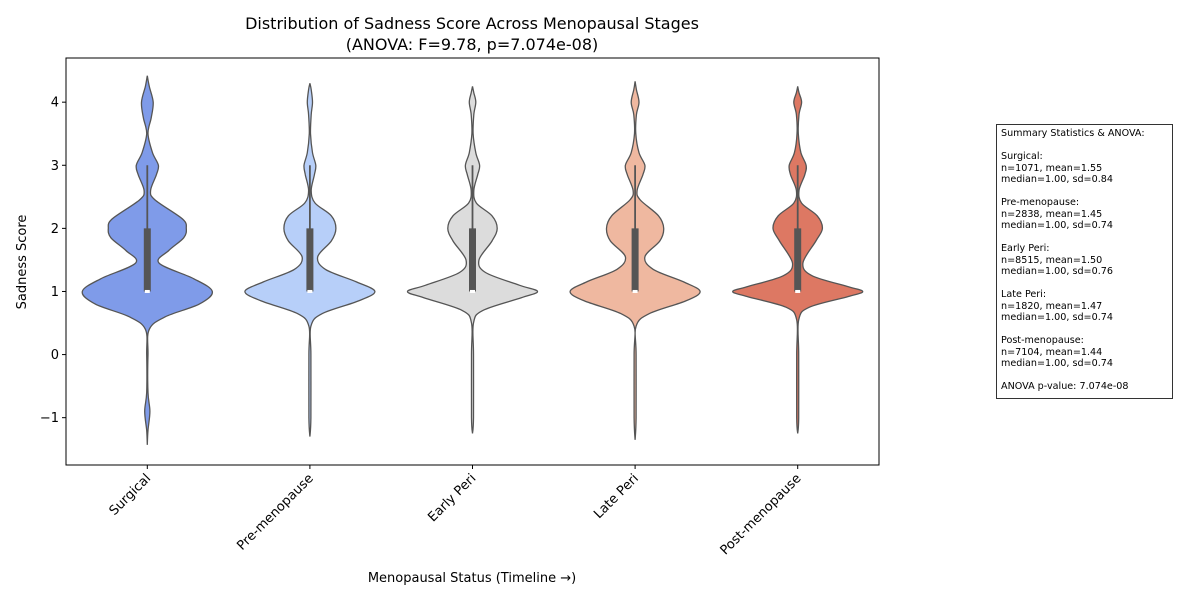 This screenshot has height=600, width=1200. Describe the element at coordinates (1042, 340) in the screenshot. I see `summary-group-name: Post-menopause:` at that location.